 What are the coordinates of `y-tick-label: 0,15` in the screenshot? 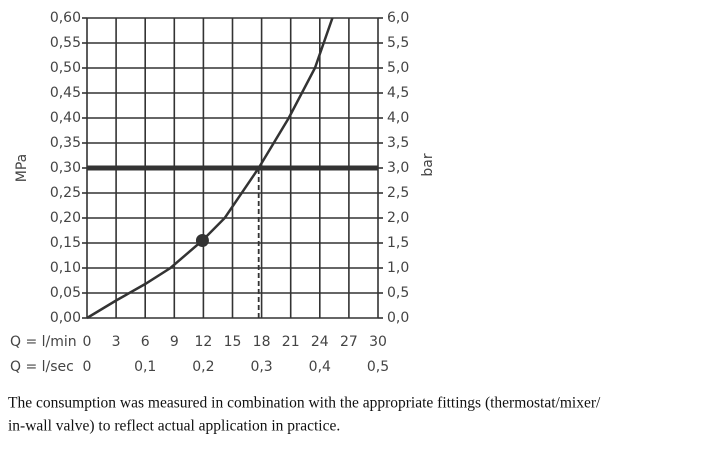 It's located at (65, 243).